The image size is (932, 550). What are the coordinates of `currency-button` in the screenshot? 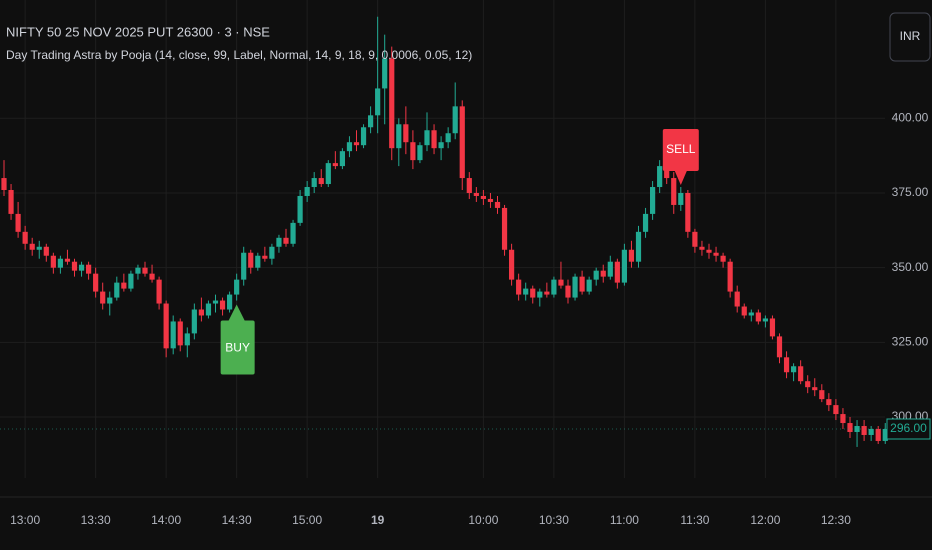 It's located at (910, 37).